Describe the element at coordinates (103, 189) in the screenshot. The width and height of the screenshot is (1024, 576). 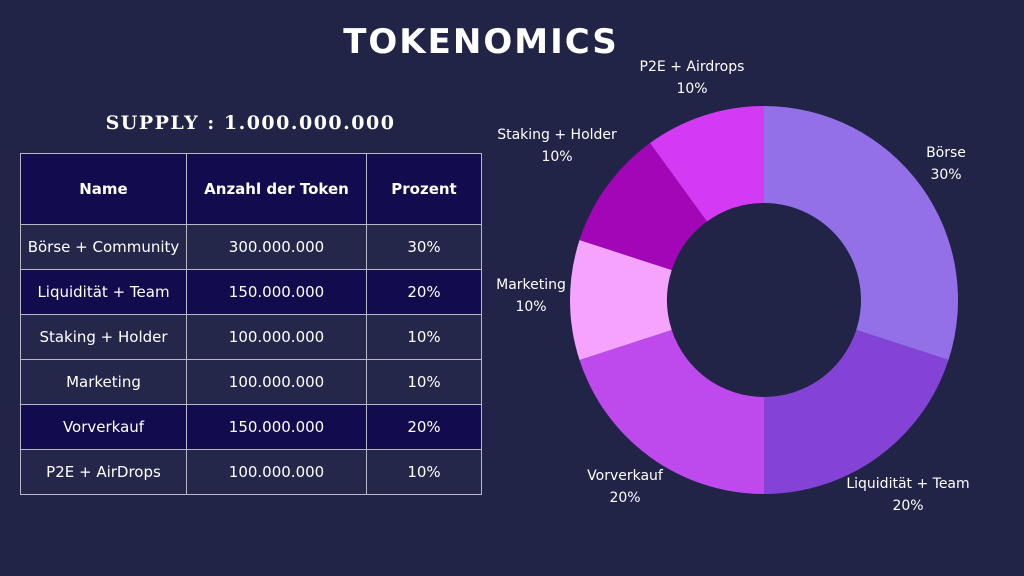
I see `header-name: Name` at that location.